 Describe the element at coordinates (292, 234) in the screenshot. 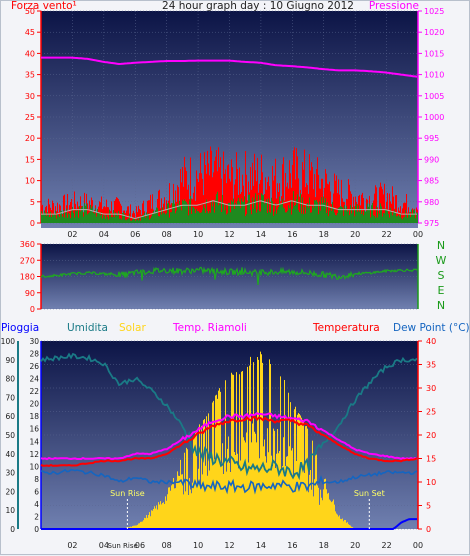

I see `wind-x-tick-label: 16` at that location.